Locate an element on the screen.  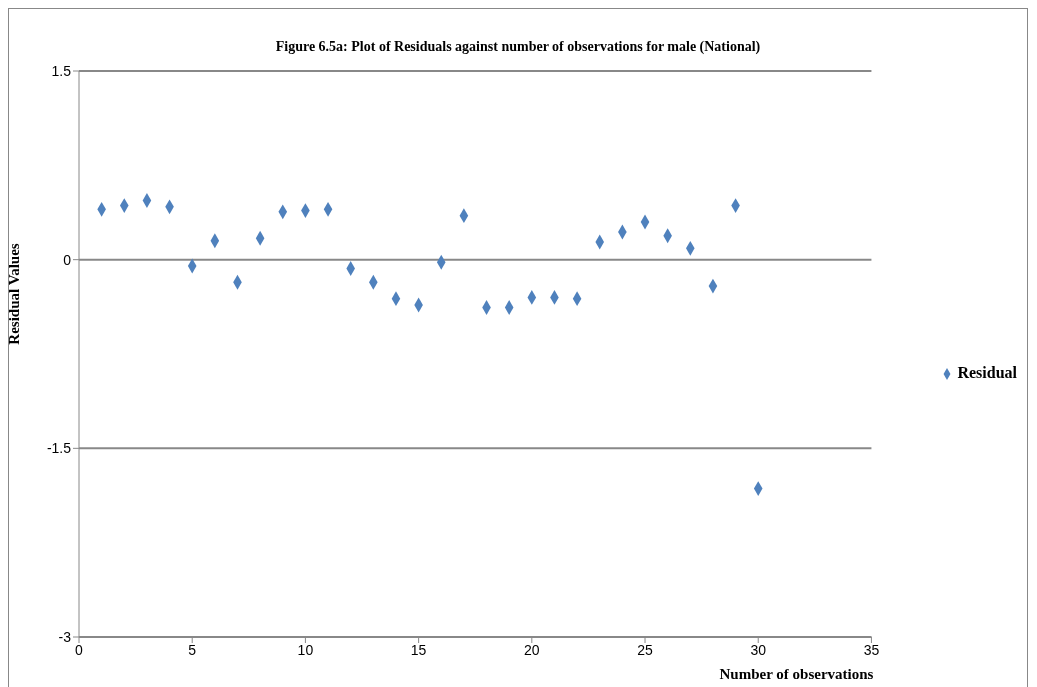
y-axis-title: Residual Values is located at coordinates (14, 294).